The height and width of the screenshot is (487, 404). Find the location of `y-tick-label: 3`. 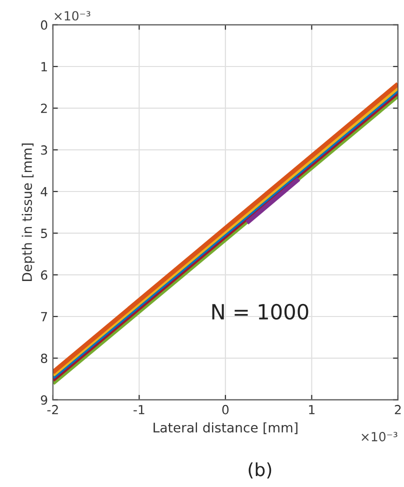

y-tick-label: 3 is located at coordinates (44, 150).